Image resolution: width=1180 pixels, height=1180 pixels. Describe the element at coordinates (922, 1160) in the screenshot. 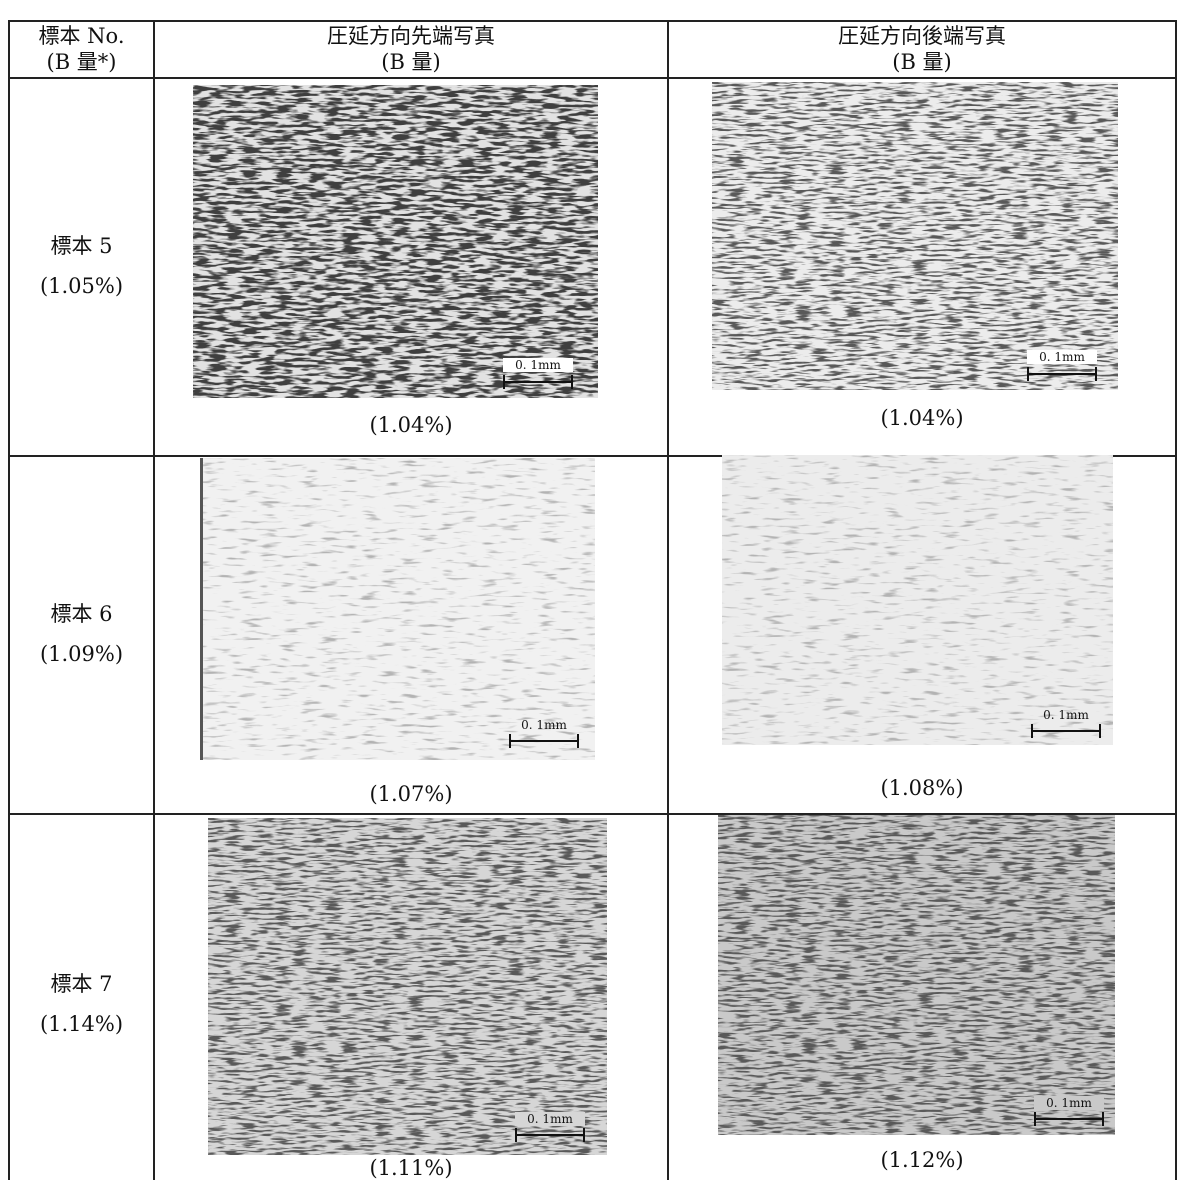

I see `caption: (1.12%)` at that location.